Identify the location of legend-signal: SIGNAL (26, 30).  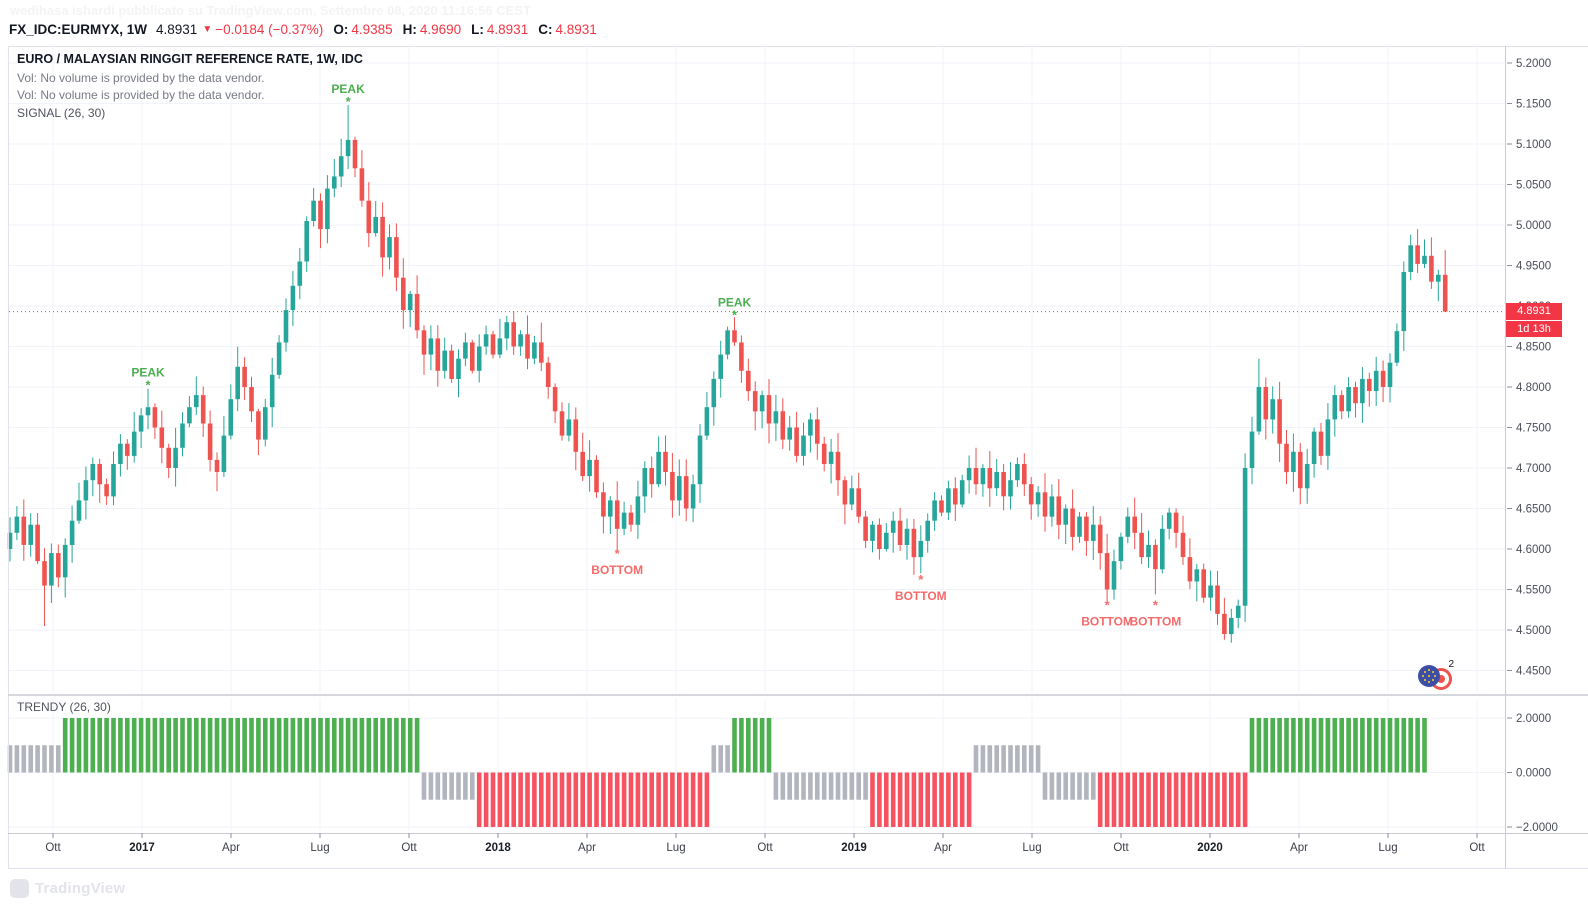
(61, 112).